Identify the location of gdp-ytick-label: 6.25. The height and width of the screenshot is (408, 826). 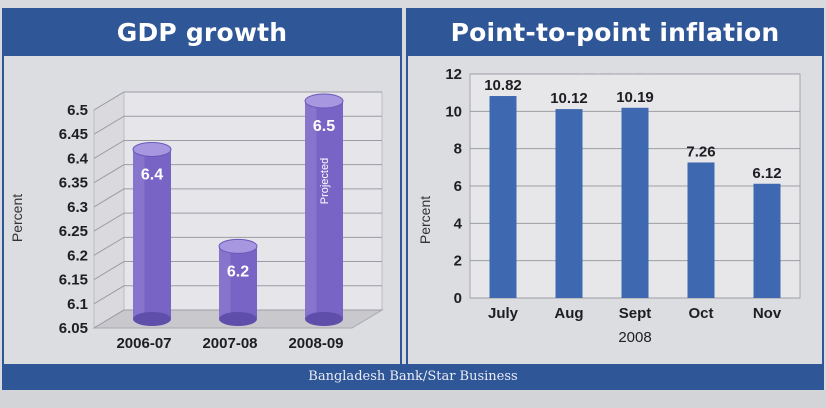
(73, 231).